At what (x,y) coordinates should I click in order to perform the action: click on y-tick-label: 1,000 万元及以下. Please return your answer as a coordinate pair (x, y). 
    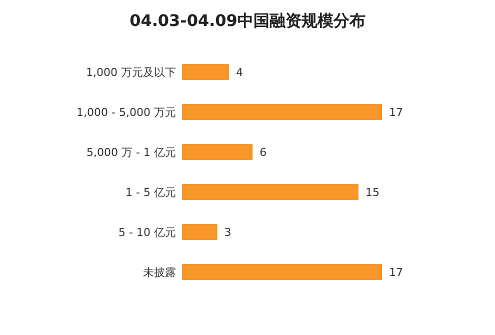
    Looking at the image, I should click on (131, 72).